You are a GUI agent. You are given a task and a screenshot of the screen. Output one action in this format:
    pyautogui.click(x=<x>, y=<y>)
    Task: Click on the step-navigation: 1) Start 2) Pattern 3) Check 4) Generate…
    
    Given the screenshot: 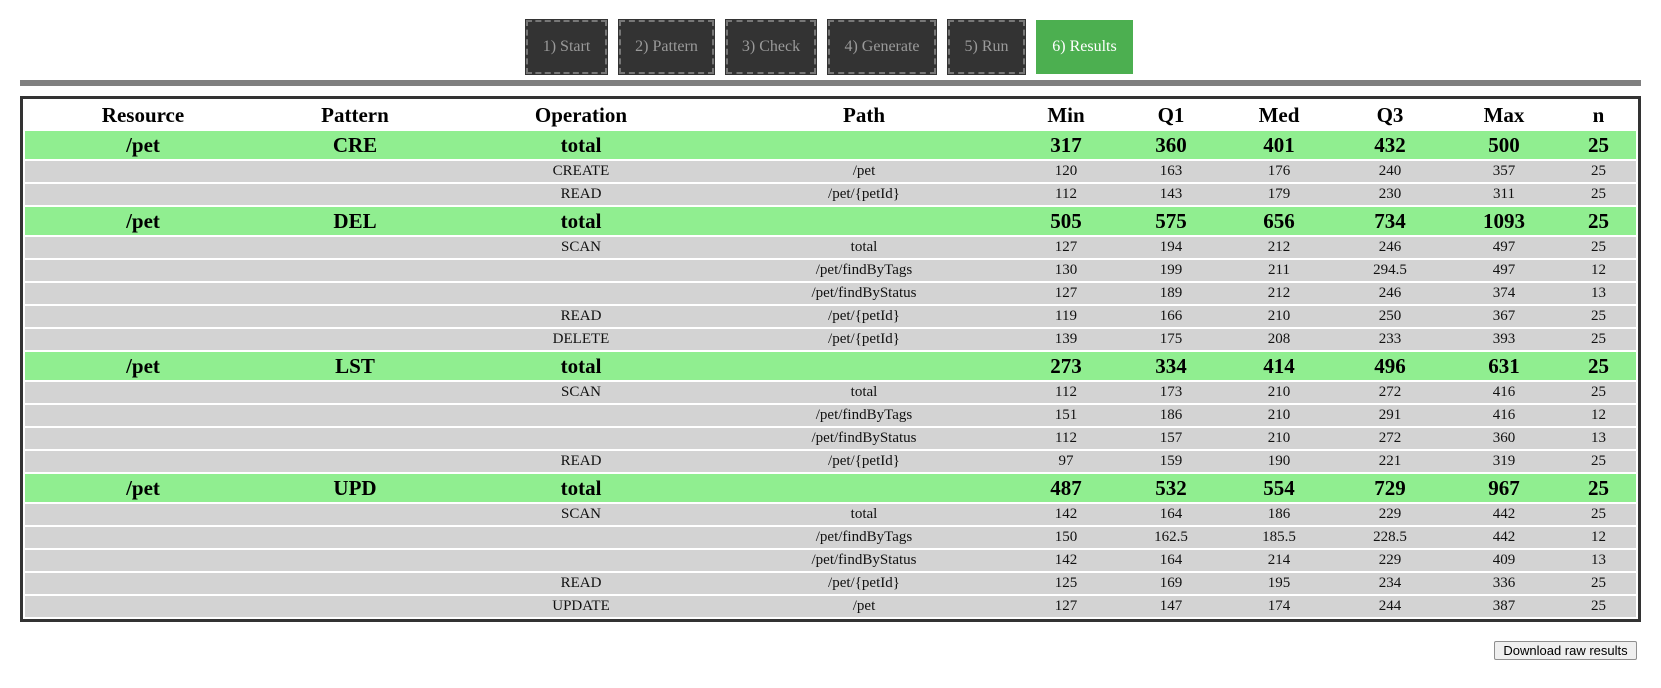 What is the action you would take?
    pyautogui.click(x=830, y=47)
    